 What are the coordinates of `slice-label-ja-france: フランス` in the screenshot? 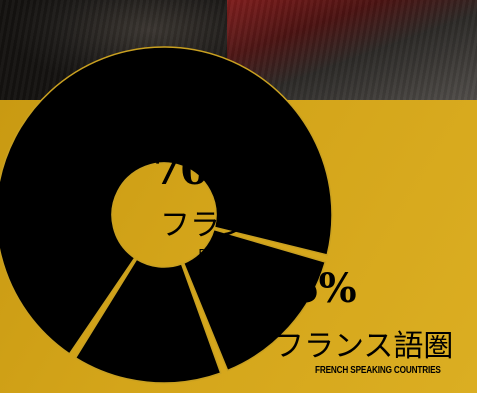 It's located at (220, 225).